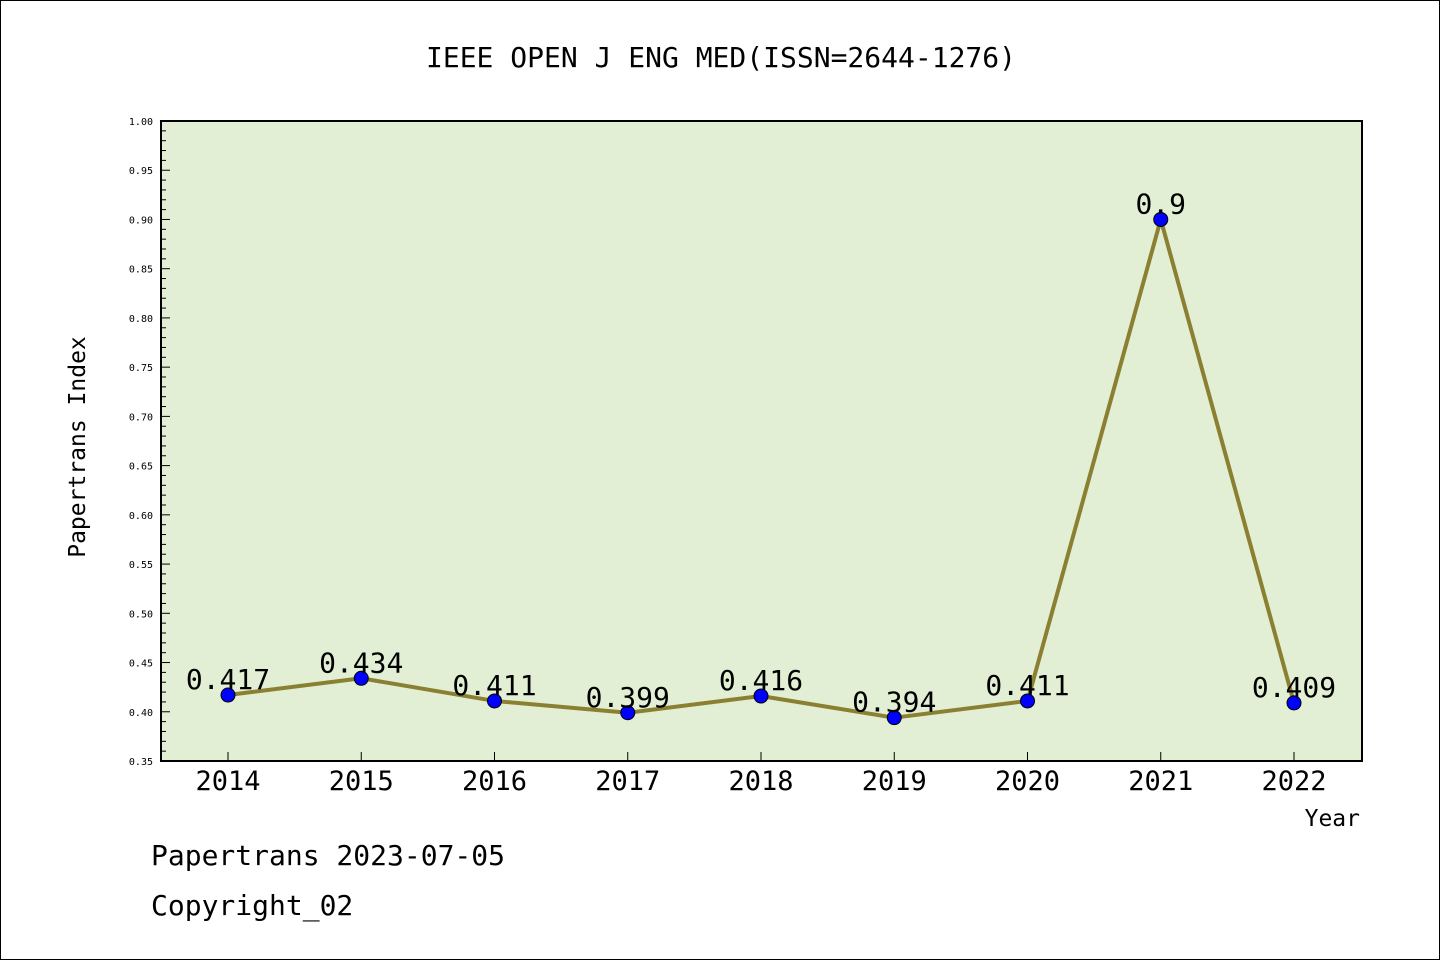  What do you see at coordinates (141, 516) in the screenshot?
I see `y-tick-label: 0.60` at bounding box center [141, 516].